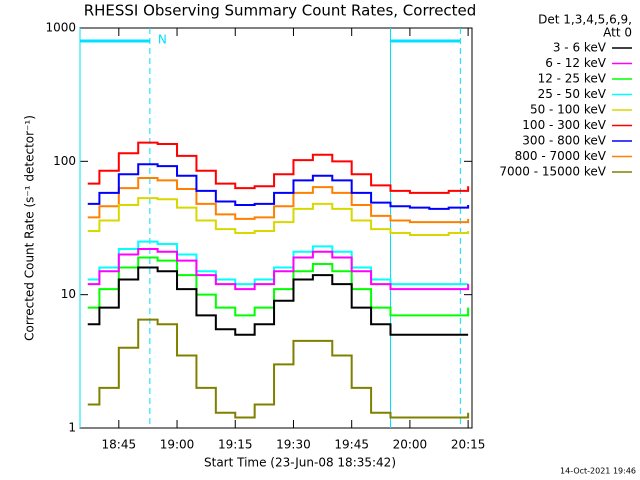  What do you see at coordinates (177, 445) in the screenshot?
I see `x-tick-label: 19:00` at bounding box center [177, 445].